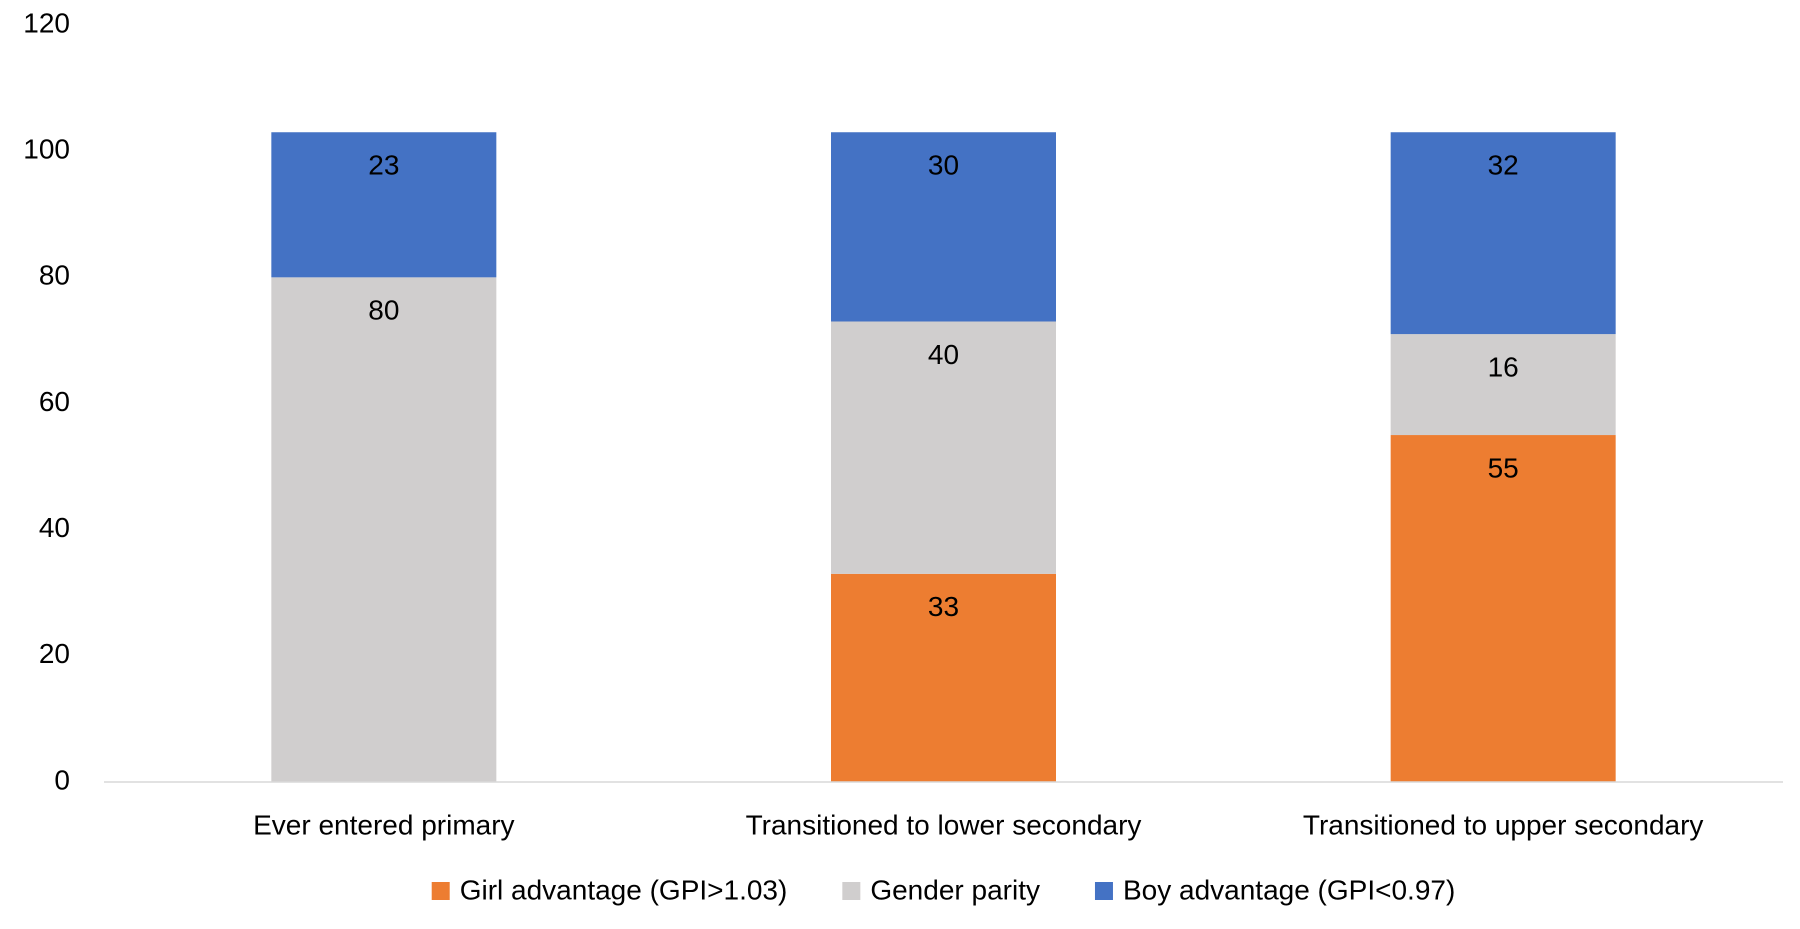 Image resolution: width=1800 pixels, height=929 pixels. I want to click on x-tick-label: Transitioned to lower secondary, so click(944, 824).